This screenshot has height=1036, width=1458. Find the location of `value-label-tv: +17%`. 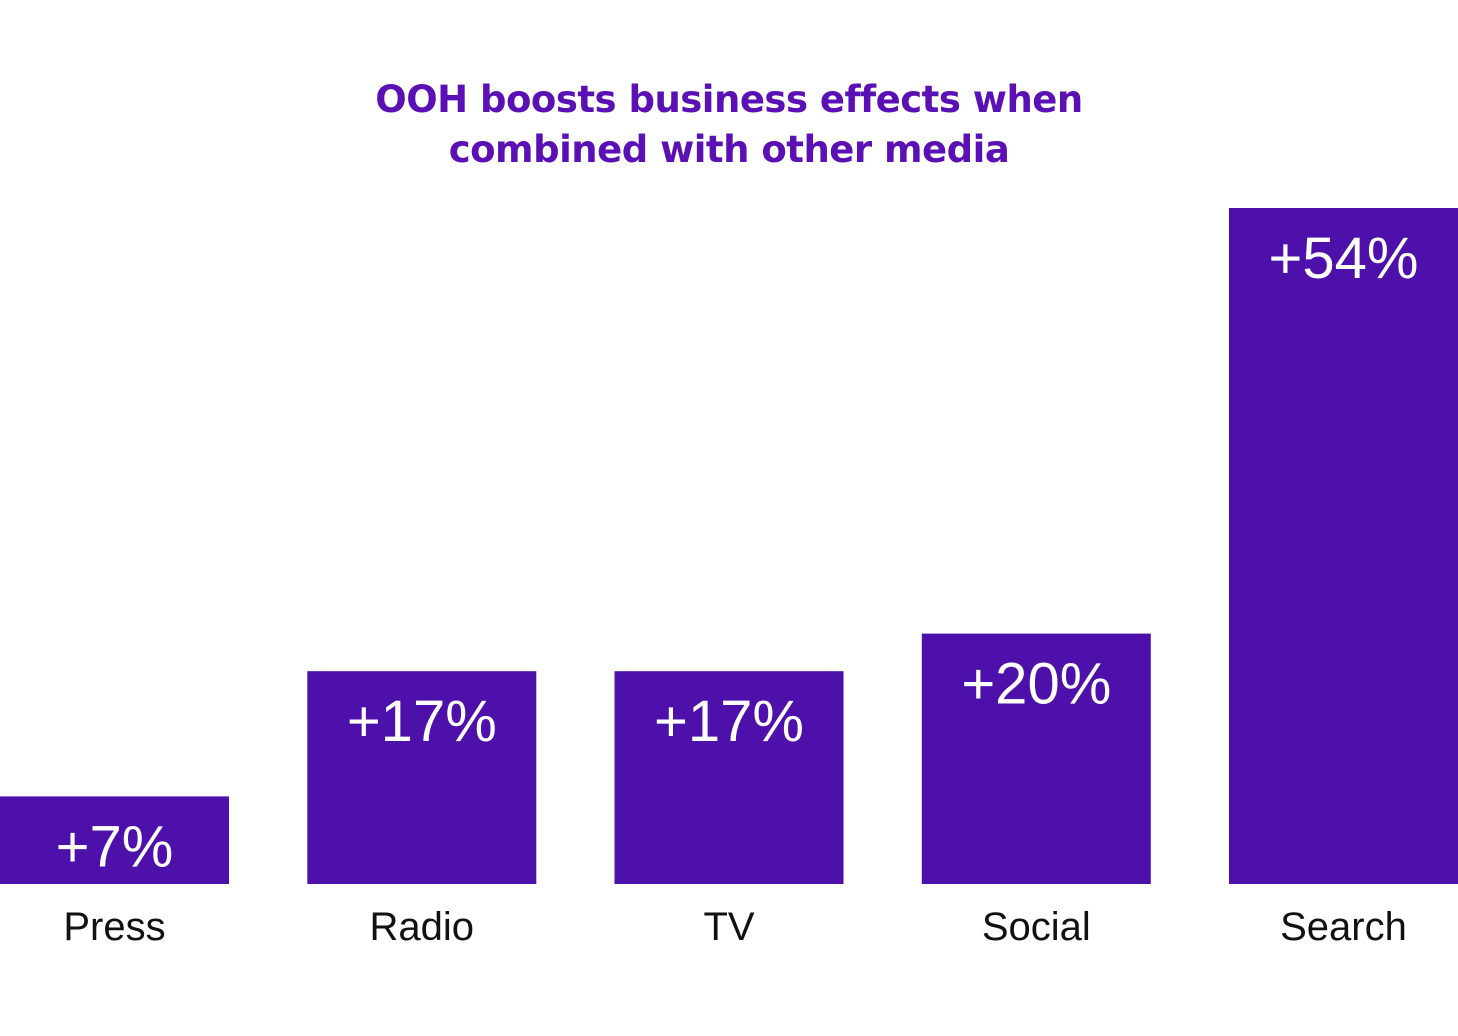

value-label-tv: +17% is located at coordinates (729, 721).